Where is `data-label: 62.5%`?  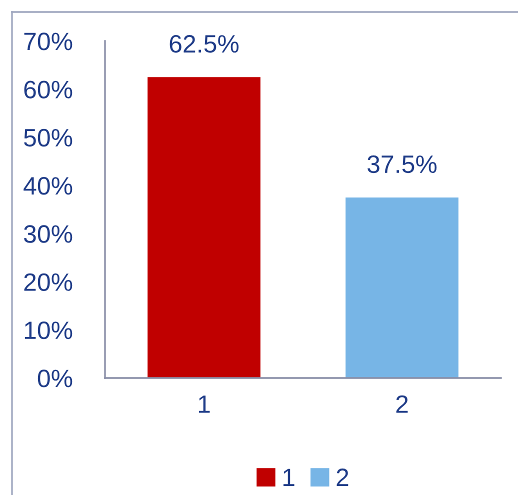
data-label: 62.5% is located at coordinates (204, 44).